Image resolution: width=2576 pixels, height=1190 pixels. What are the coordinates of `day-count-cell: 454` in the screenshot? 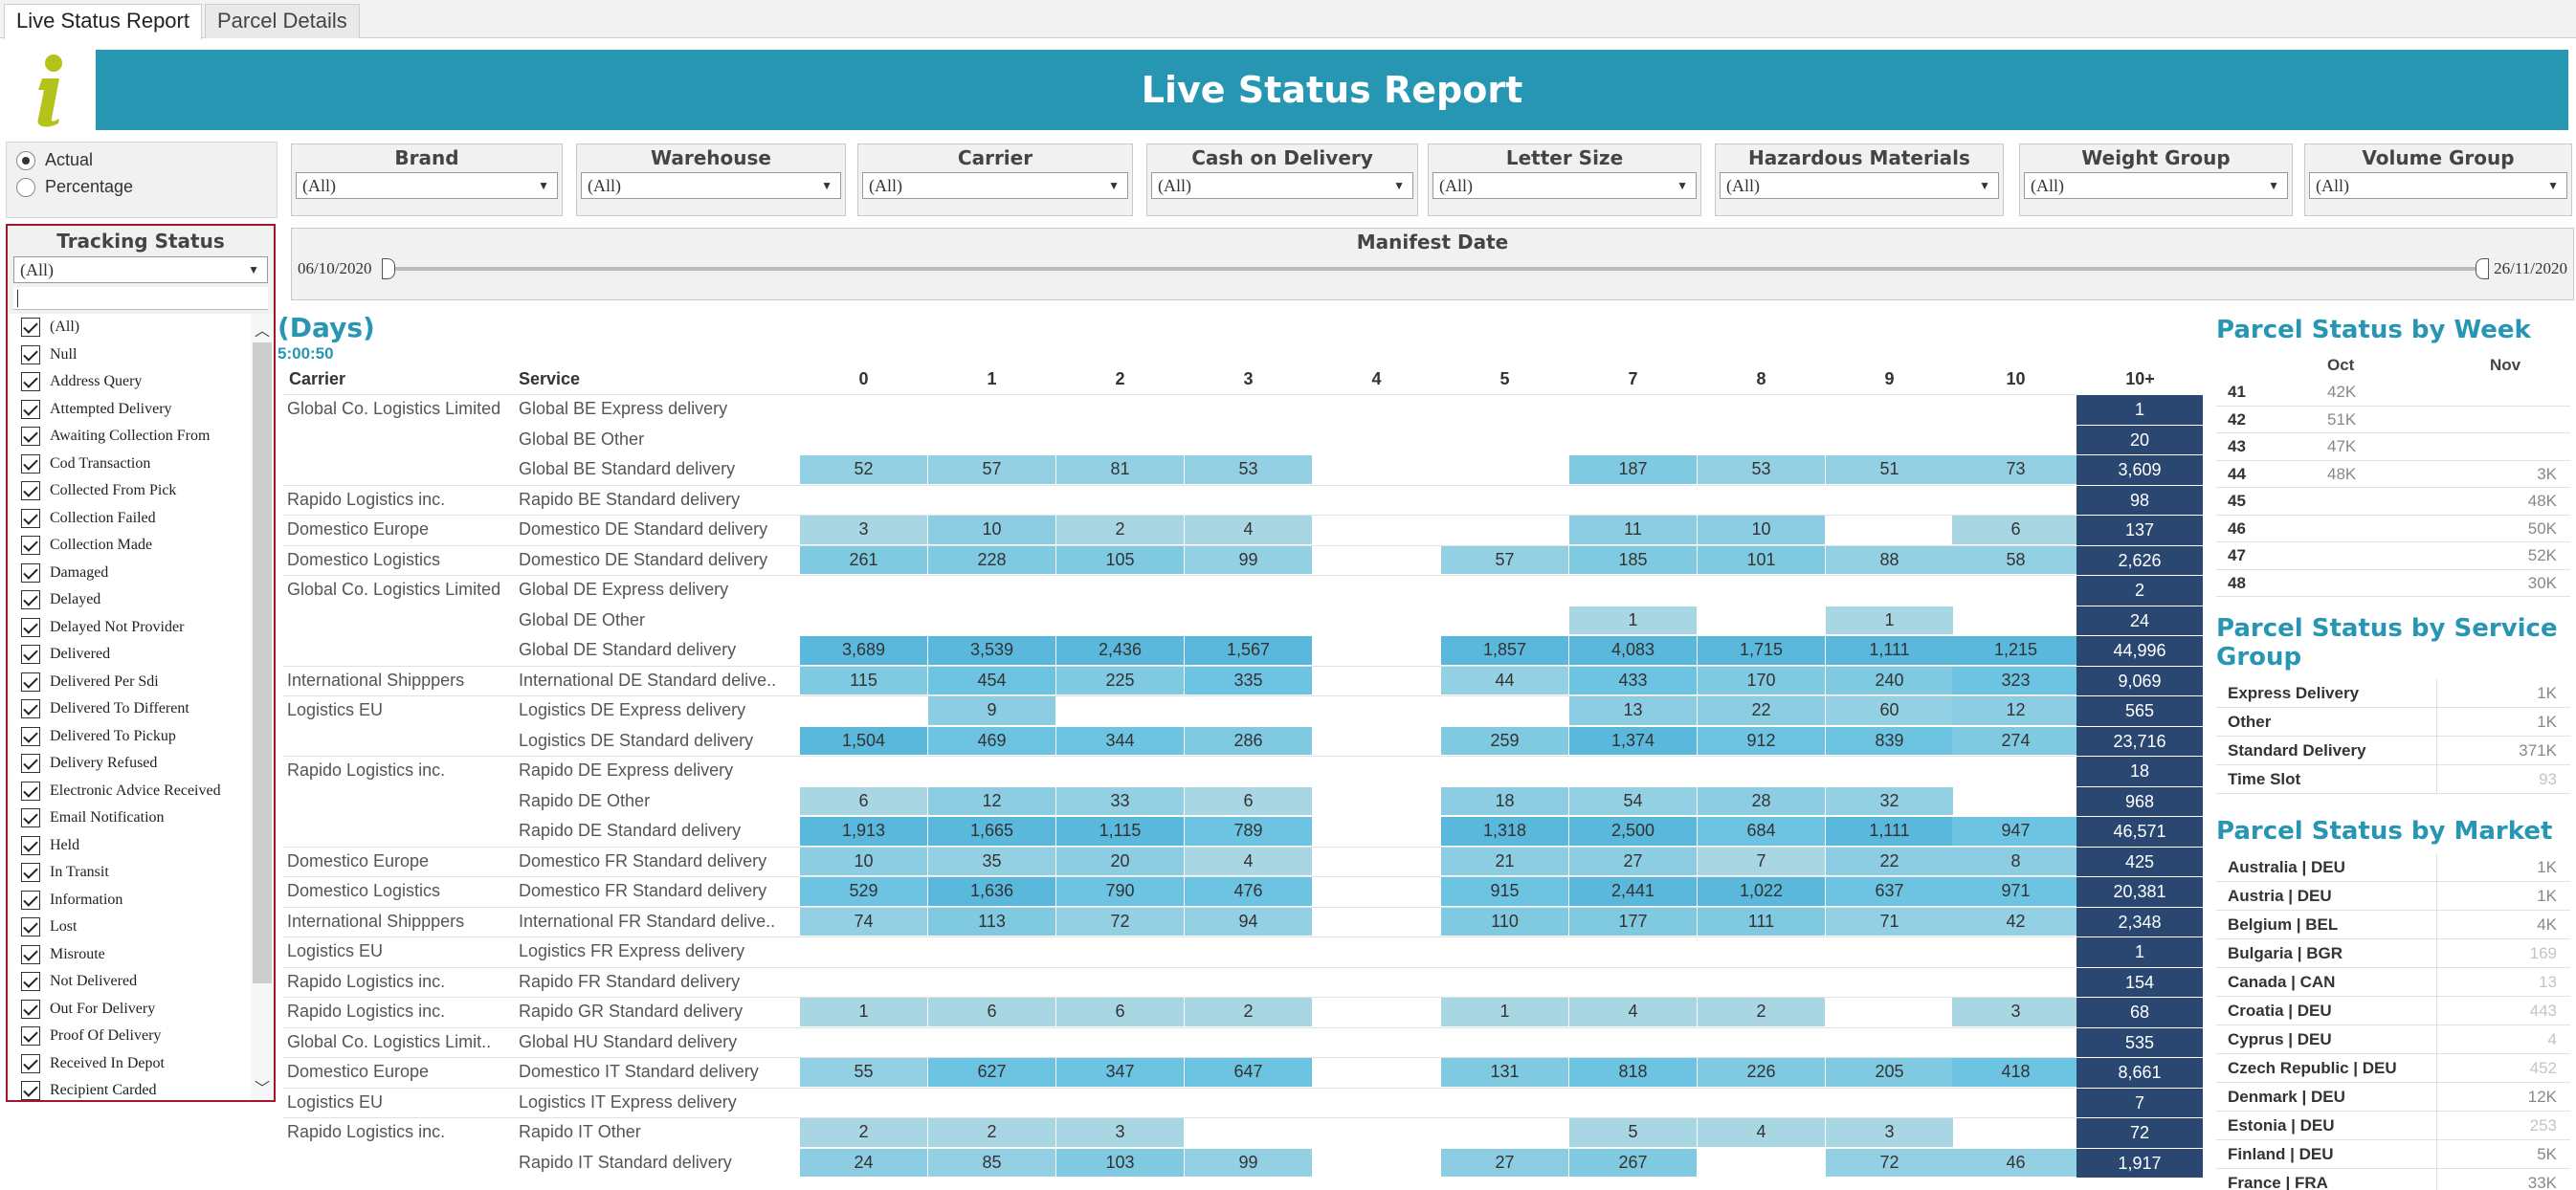 It's located at (992, 680).